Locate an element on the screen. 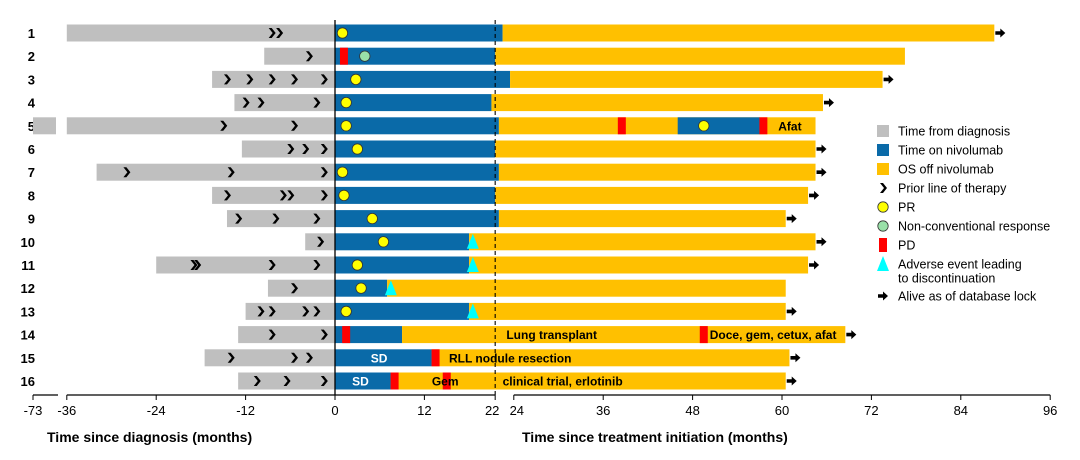 This screenshot has height=460, width=1080. patient-row-14: 14 Lung transplant Doce, gem, cetux, afat is located at coordinates (439, 335).